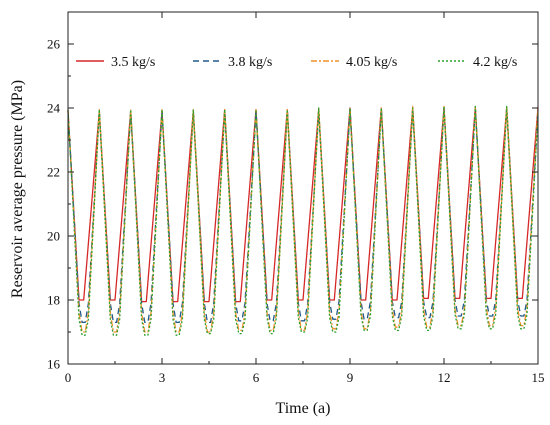  Describe the element at coordinates (250, 62) in the screenshot. I see `legend-label-2: 3.8 kg/s` at that location.